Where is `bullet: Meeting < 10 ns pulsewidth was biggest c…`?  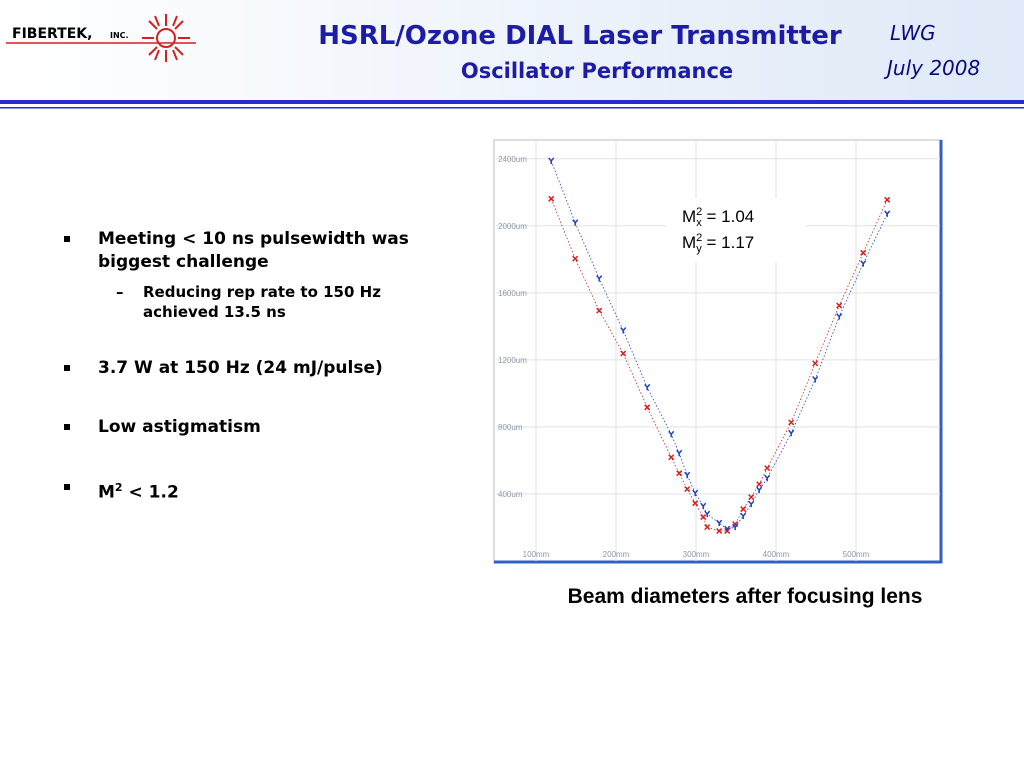 bullet: Meeting < 10 ns pulsewidth was biggest c… is located at coordinates (251, 251).